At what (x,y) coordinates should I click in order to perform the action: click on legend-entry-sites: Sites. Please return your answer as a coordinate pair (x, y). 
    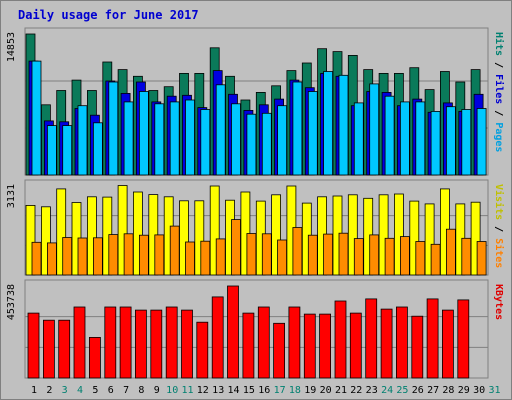
    Looking at the image, I should click on (499, 253).